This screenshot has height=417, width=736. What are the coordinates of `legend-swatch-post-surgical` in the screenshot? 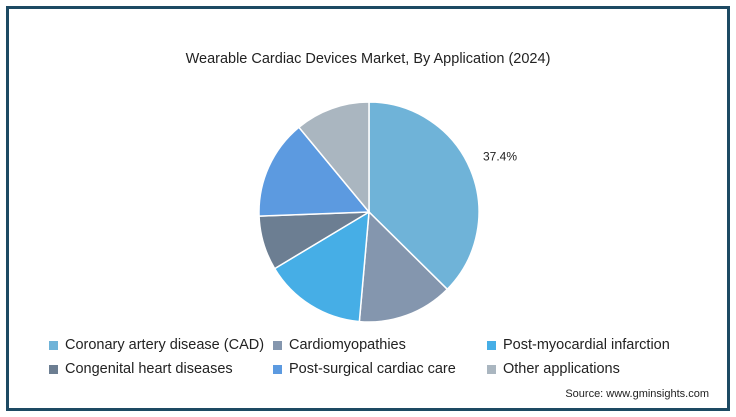 It's located at (277, 369).